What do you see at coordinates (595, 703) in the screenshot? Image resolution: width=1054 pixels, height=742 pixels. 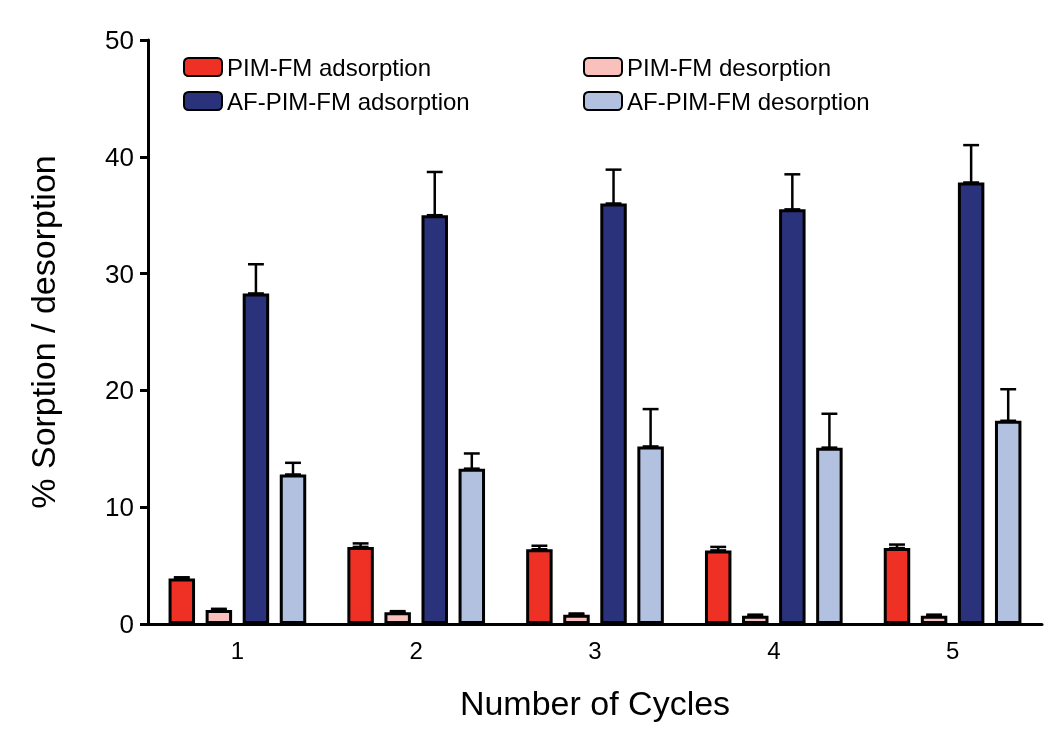 I see `x-axis-title: Number of Cycles` at bounding box center [595, 703].